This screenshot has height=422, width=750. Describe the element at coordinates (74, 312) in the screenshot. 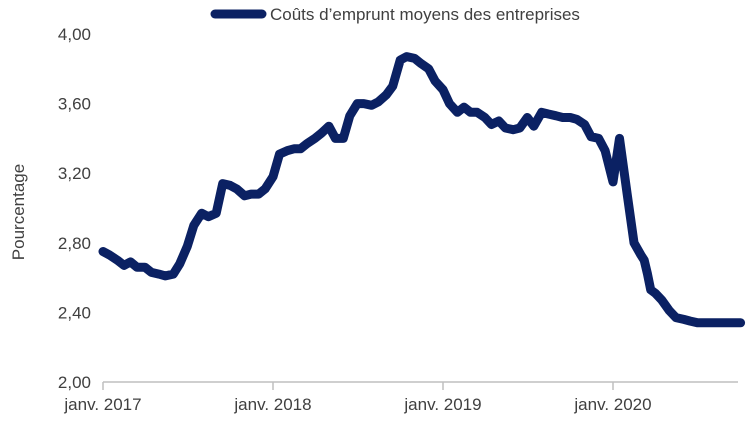

I see `y-tick-label: 2,40` at that location.